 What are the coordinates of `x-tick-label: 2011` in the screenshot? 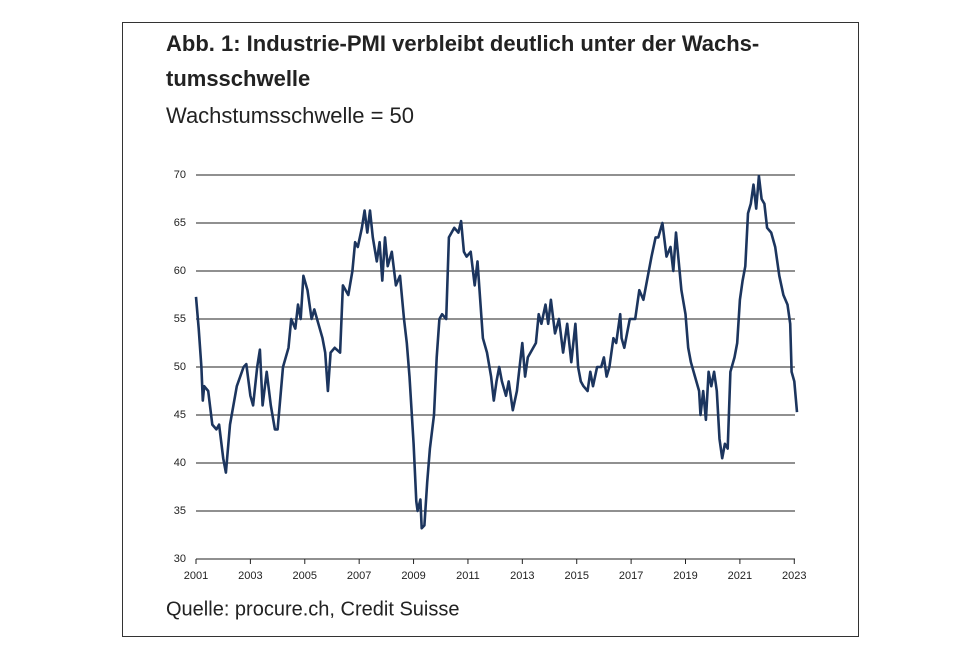 It's located at (468, 576).